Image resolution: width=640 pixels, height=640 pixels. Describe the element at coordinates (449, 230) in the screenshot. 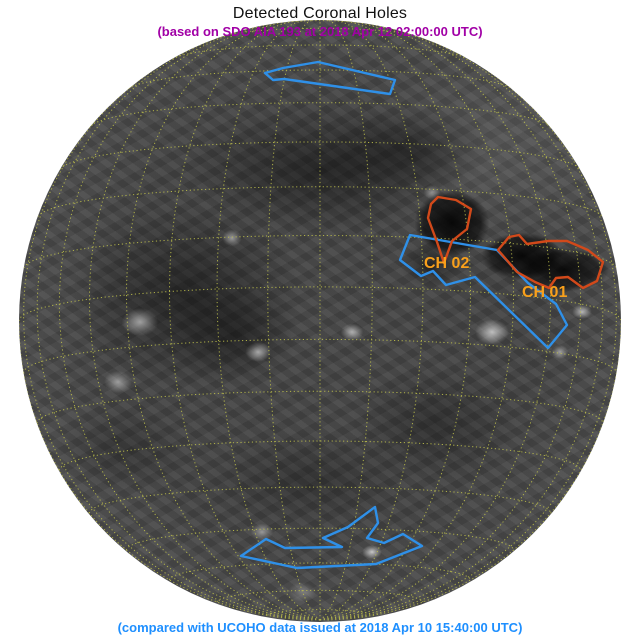

I see `coronal-hole-outline-ch02-red` at that location.